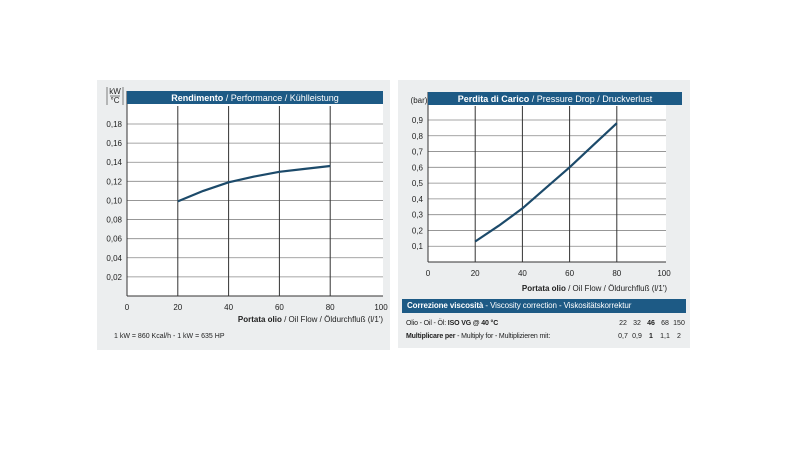  Describe the element at coordinates (114, 181) in the screenshot. I see `y-tick-label: 0,12` at that location.